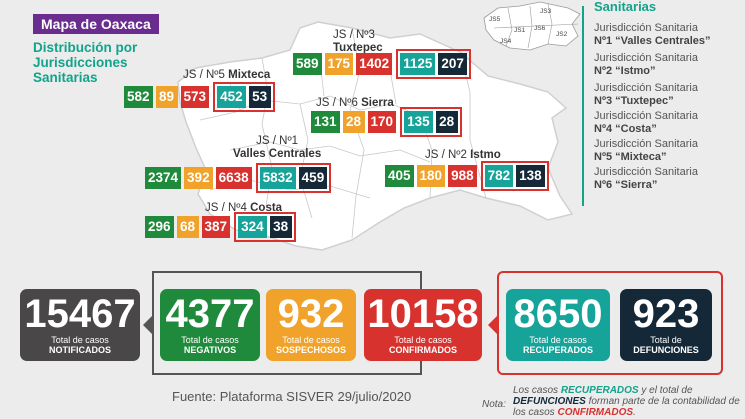 This screenshot has height=419, width=745. What do you see at coordinates (311, 350) in the screenshot?
I see `sospechosos-label-strong: SOSPECHOSOS` at bounding box center [311, 350].